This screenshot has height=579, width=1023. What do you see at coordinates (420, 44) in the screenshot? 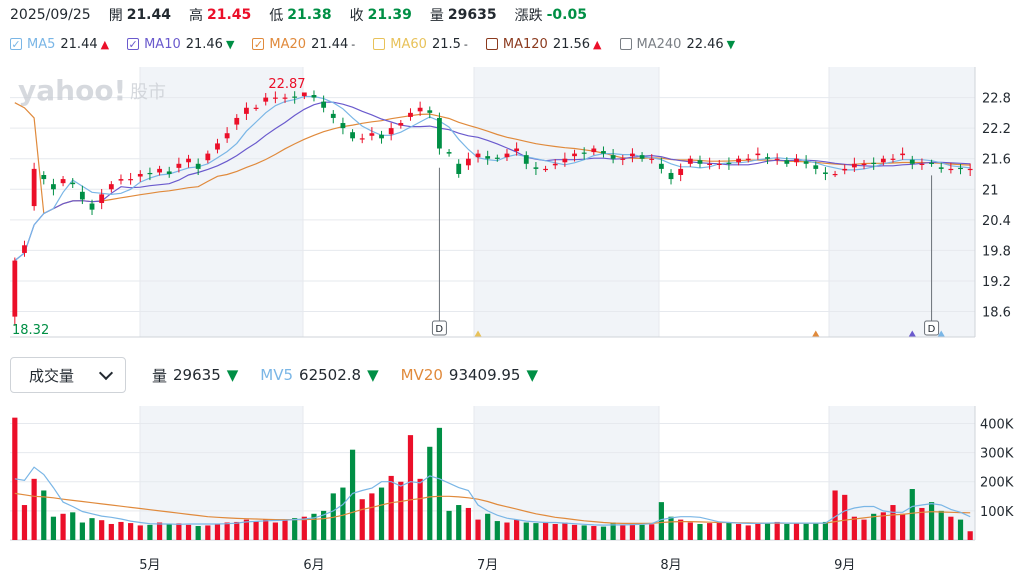
I see `ma-legend-item-ma60: MA60 21.5-` at bounding box center [420, 44].